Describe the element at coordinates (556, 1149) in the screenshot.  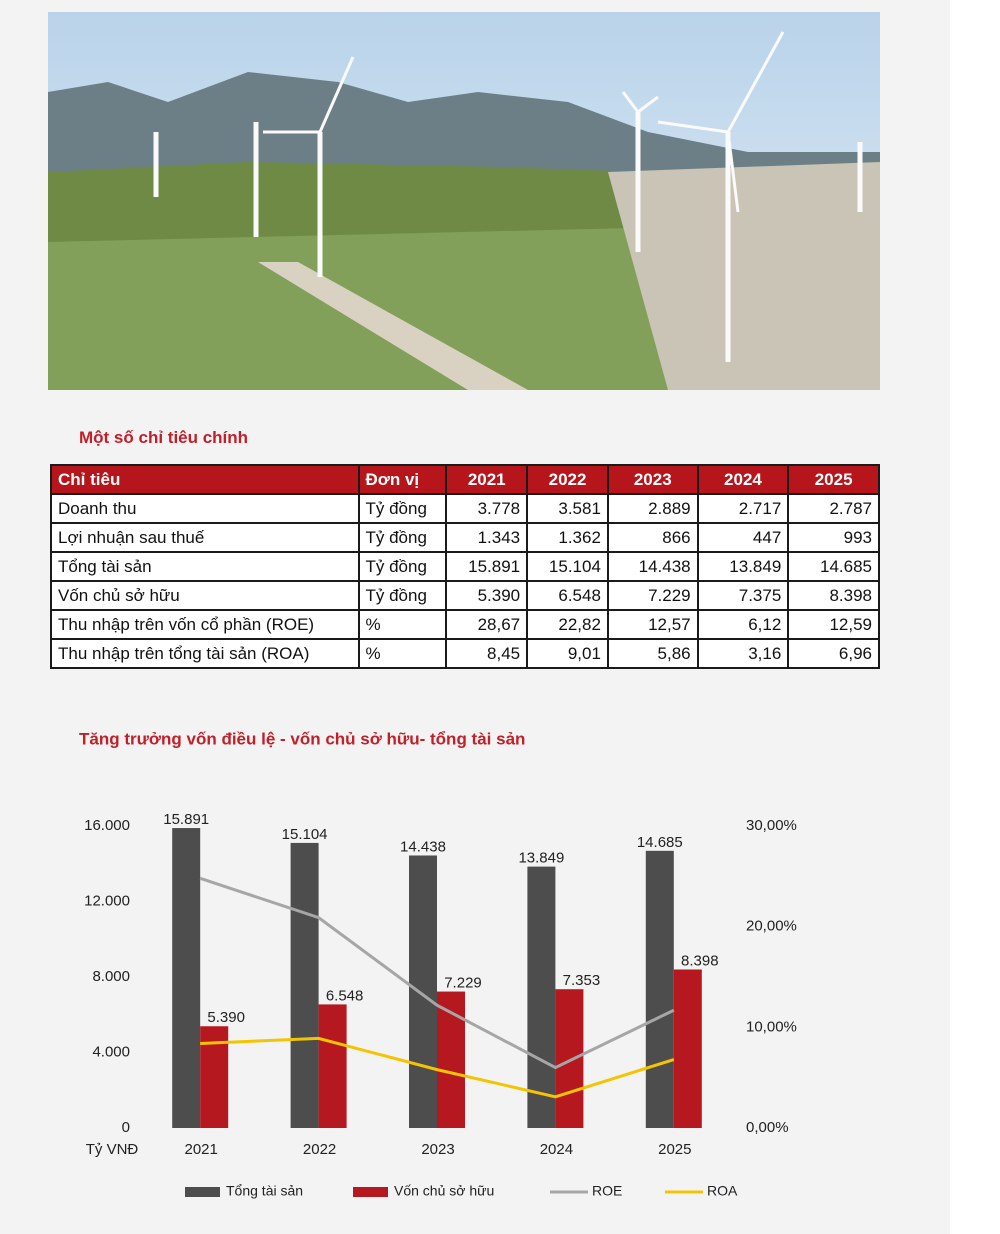
I see `x-tick-label: 2024` at that location.